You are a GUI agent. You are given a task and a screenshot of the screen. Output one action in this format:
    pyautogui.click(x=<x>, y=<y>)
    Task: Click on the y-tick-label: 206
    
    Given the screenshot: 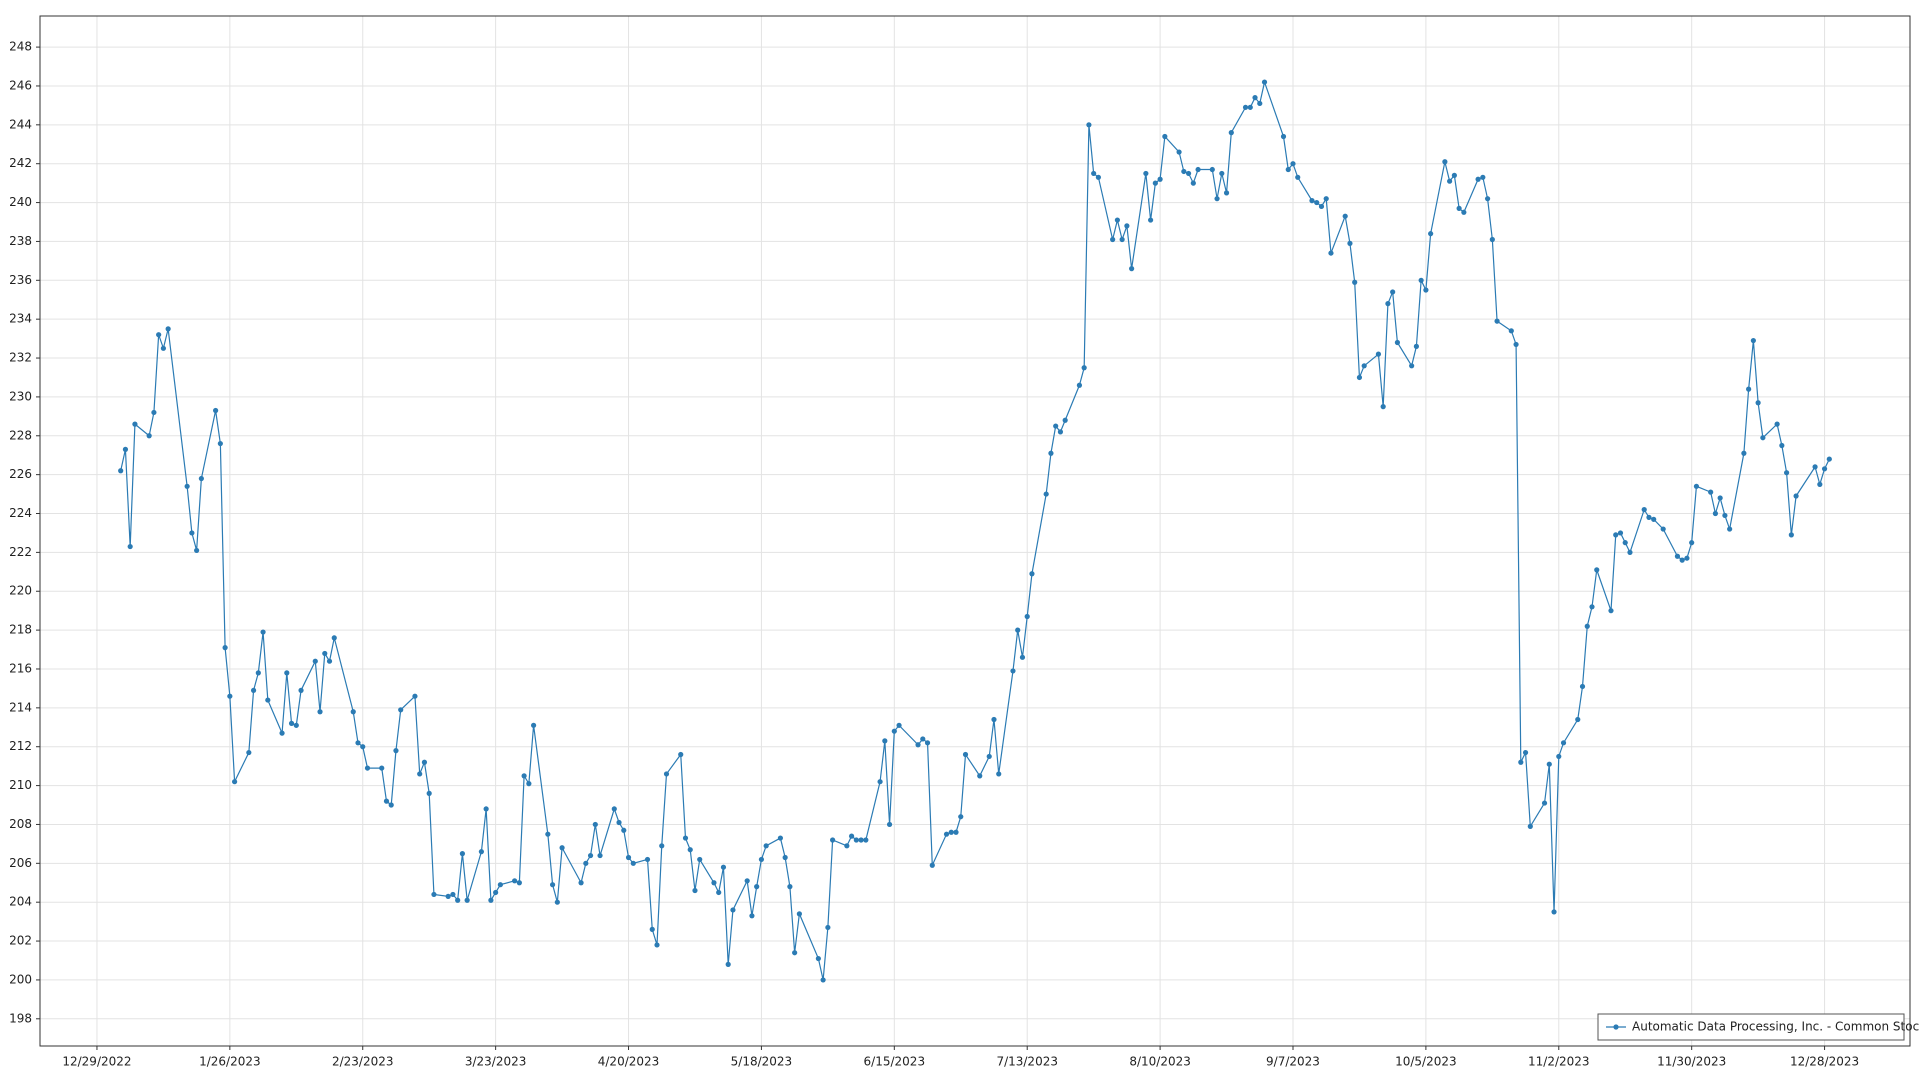 What is the action you would take?
    pyautogui.click(x=20, y=863)
    